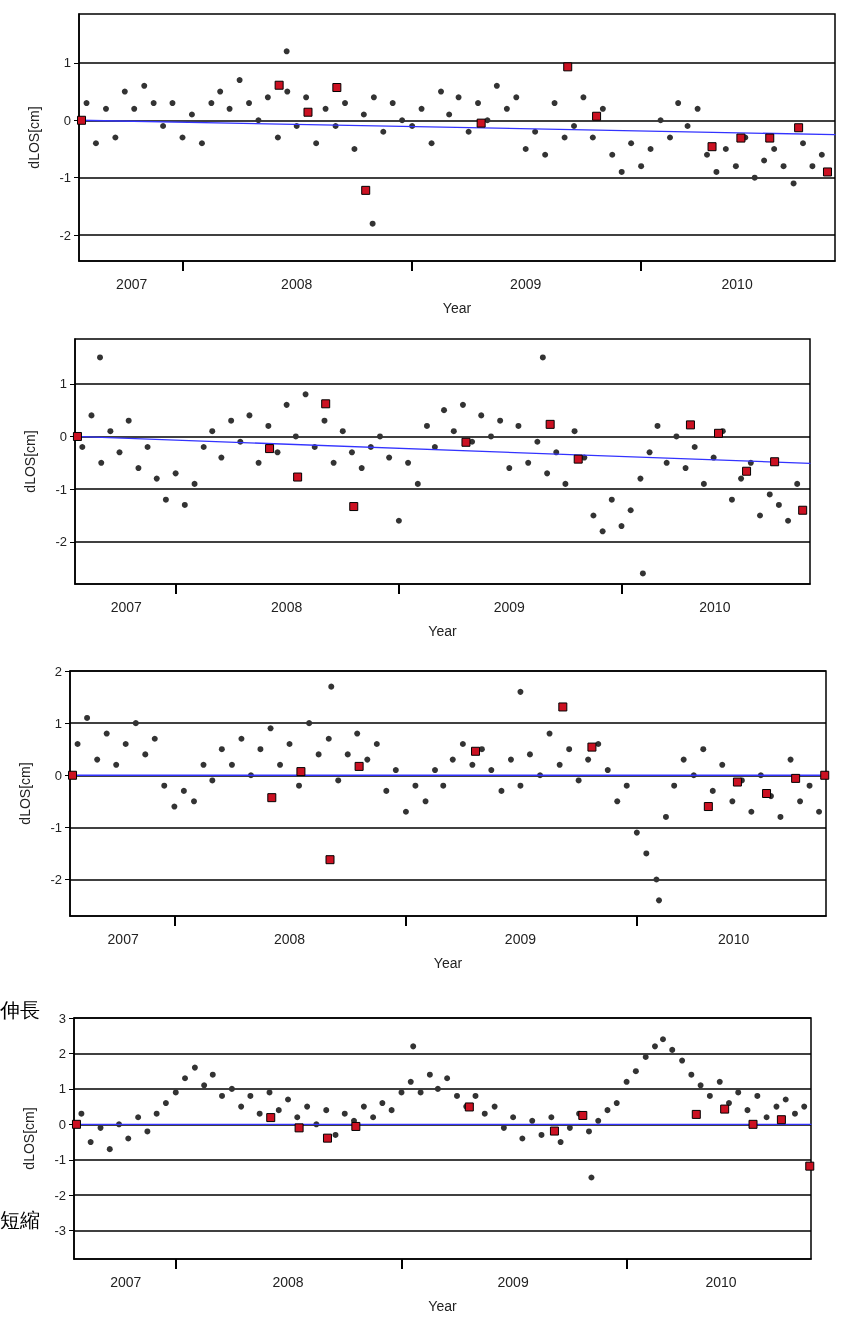  Describe the element at coordinates (20, 1010) in the screenshot. I see `text: 伸長` at that location.